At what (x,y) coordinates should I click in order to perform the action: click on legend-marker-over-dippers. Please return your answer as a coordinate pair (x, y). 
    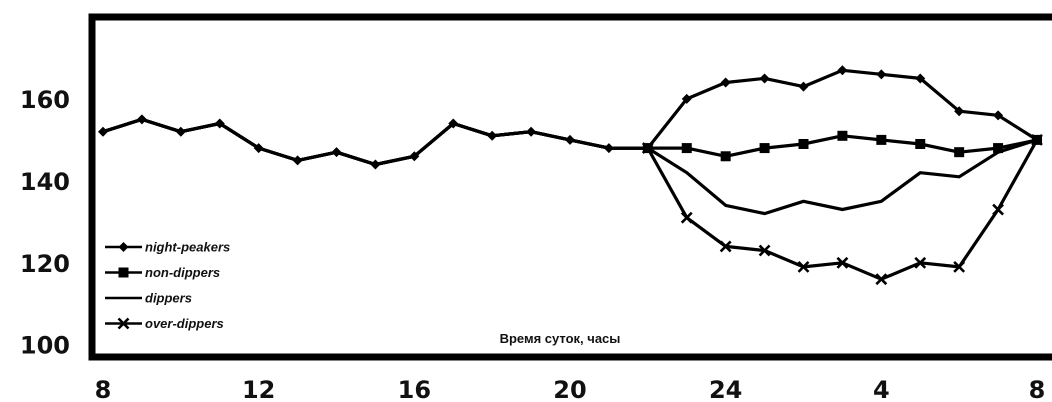
    Looking at the image, I should click on (123, 323).